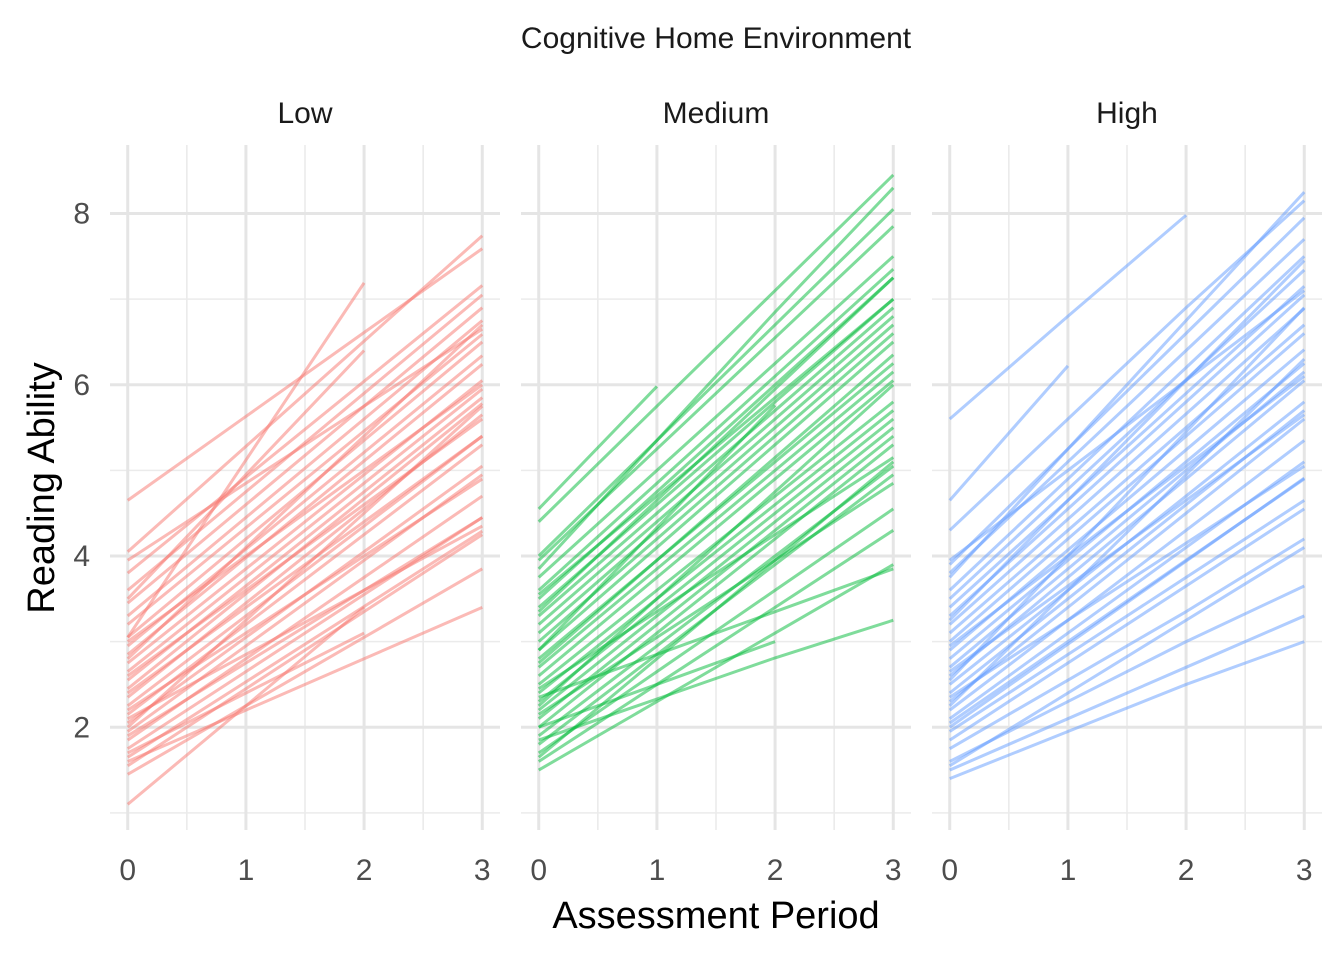  What do you see at coordinates (42, 487) in the screenshot?
I see `y-axis-title: Reading Ability` at bounding box center [42, 487].